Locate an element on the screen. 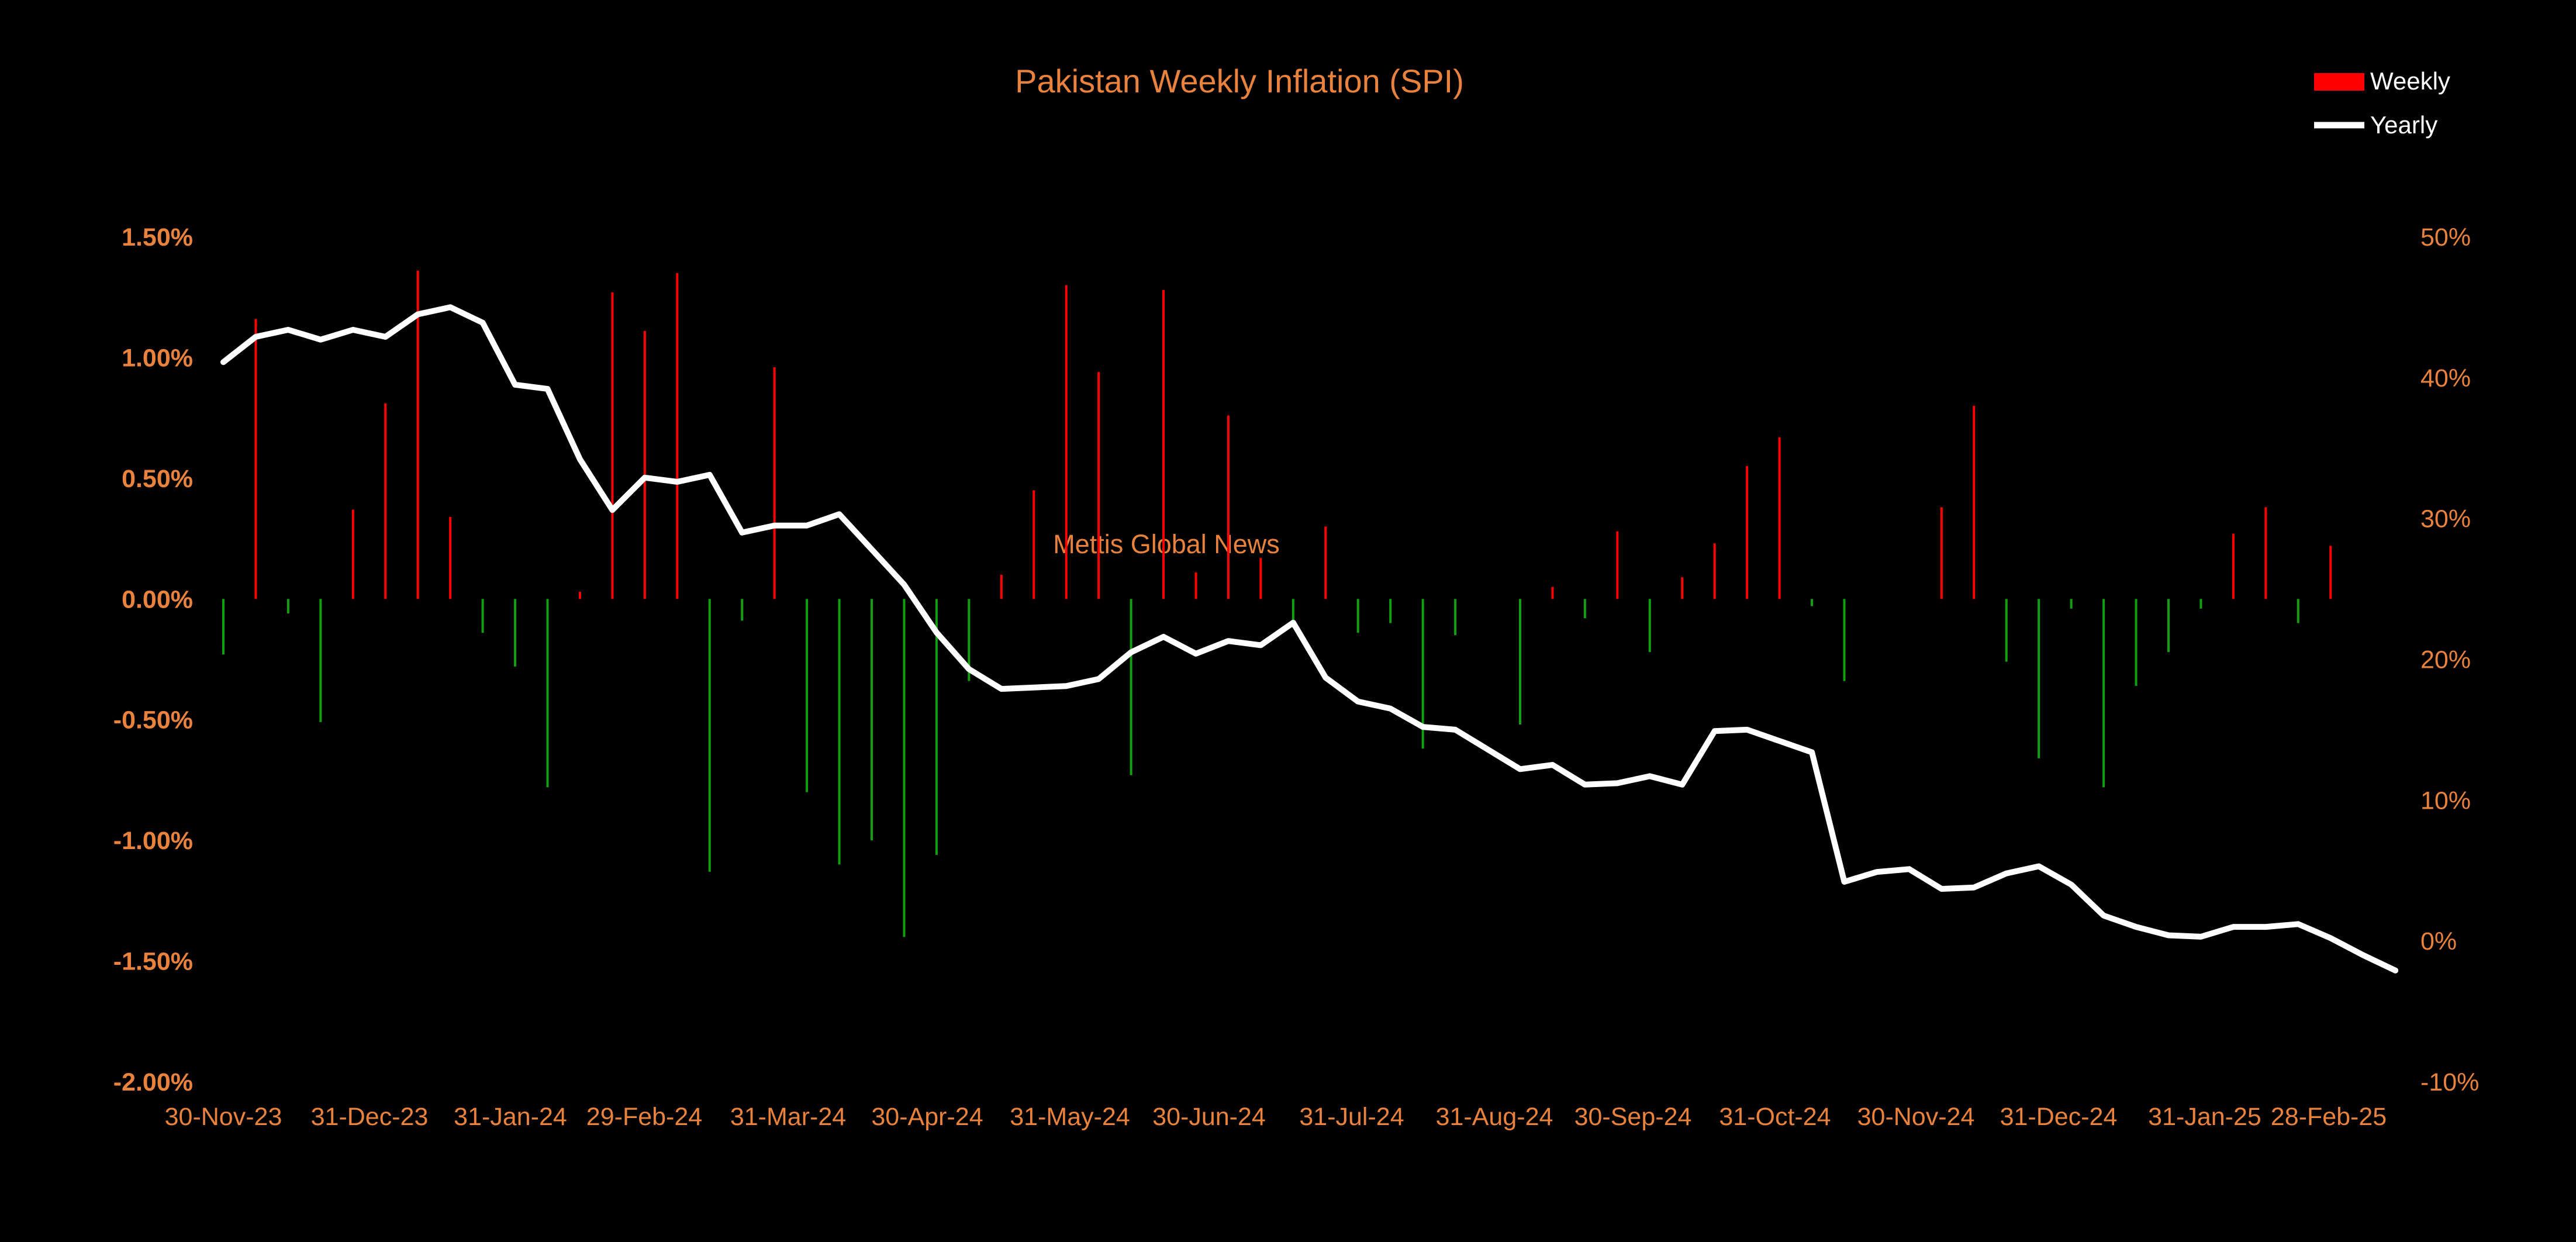 This screenshot has height=1242, width=2576. right-y-axis: 50% 40% 30% 20% 10% 0% -10% is located at coordinates (2449, 659).